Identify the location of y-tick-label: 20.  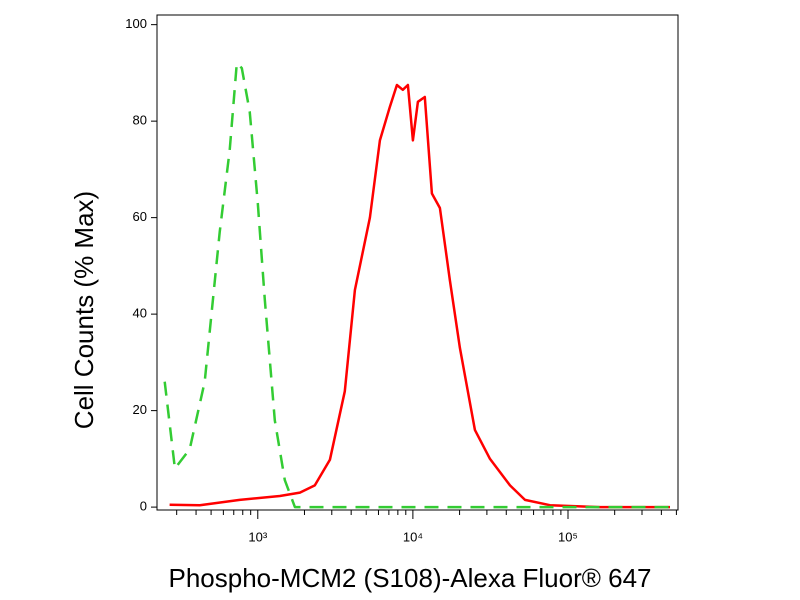
(140, 409).